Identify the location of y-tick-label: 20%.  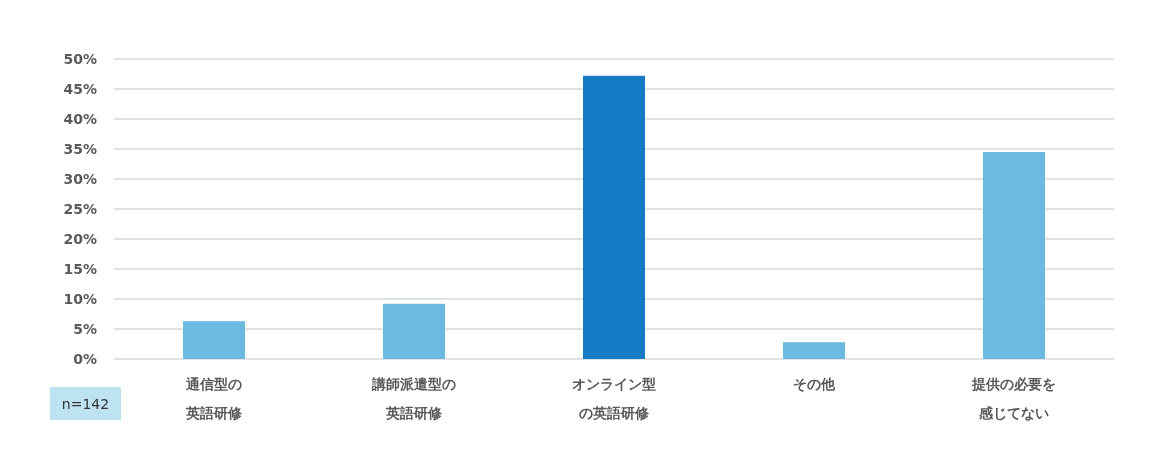
(80, 238).